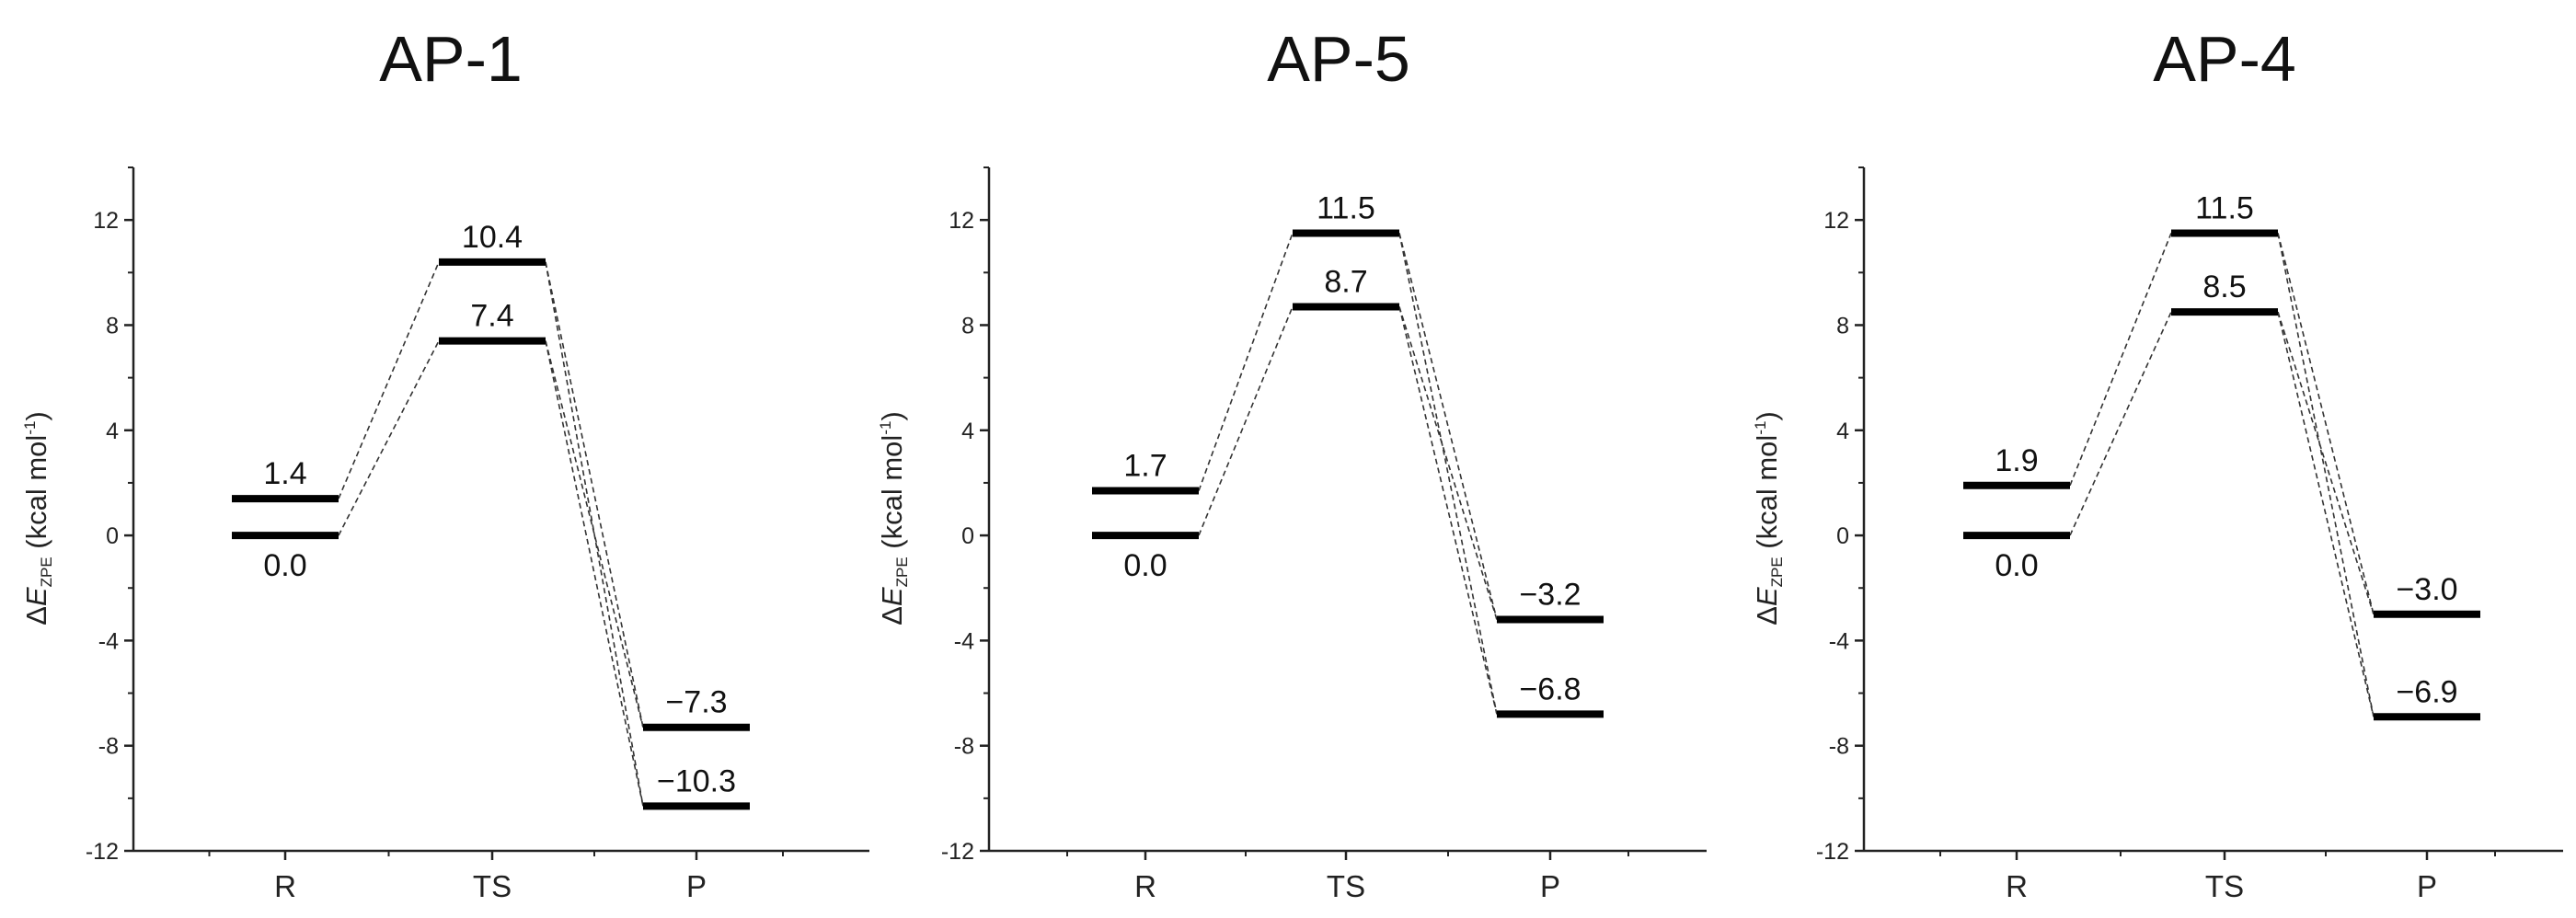  I want to click on energy-value-label: 8.7, so click(1345, 282).